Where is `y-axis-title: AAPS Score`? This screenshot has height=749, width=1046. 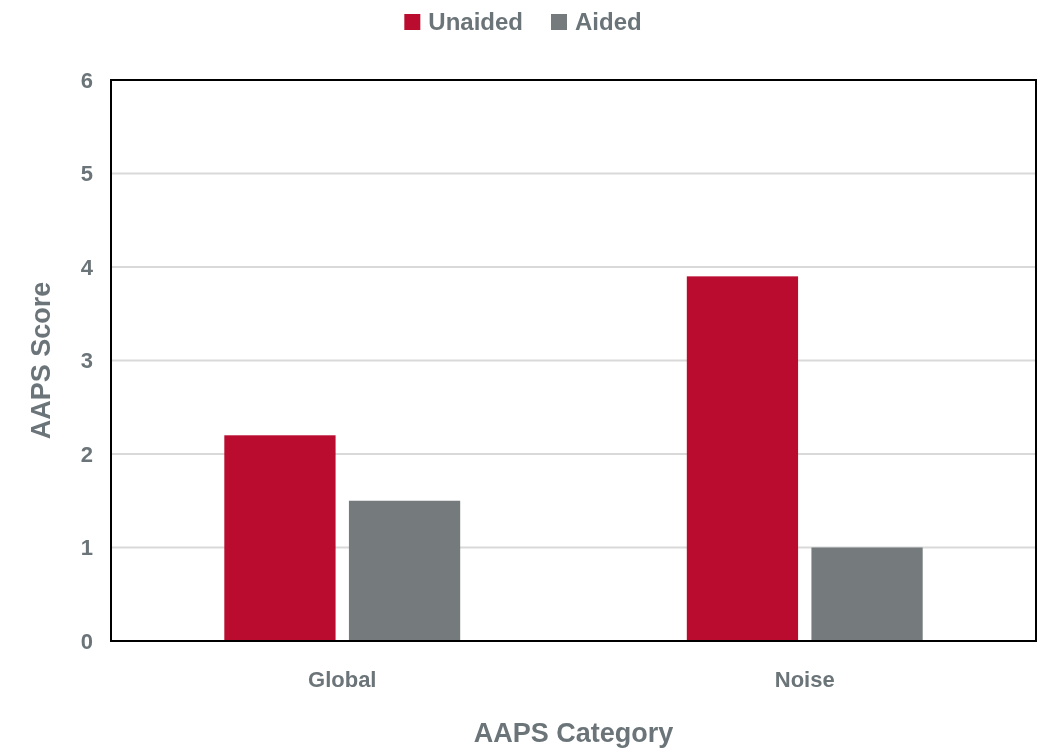
y-axis-title: AAPS Score is located at coordinates (41, 360).